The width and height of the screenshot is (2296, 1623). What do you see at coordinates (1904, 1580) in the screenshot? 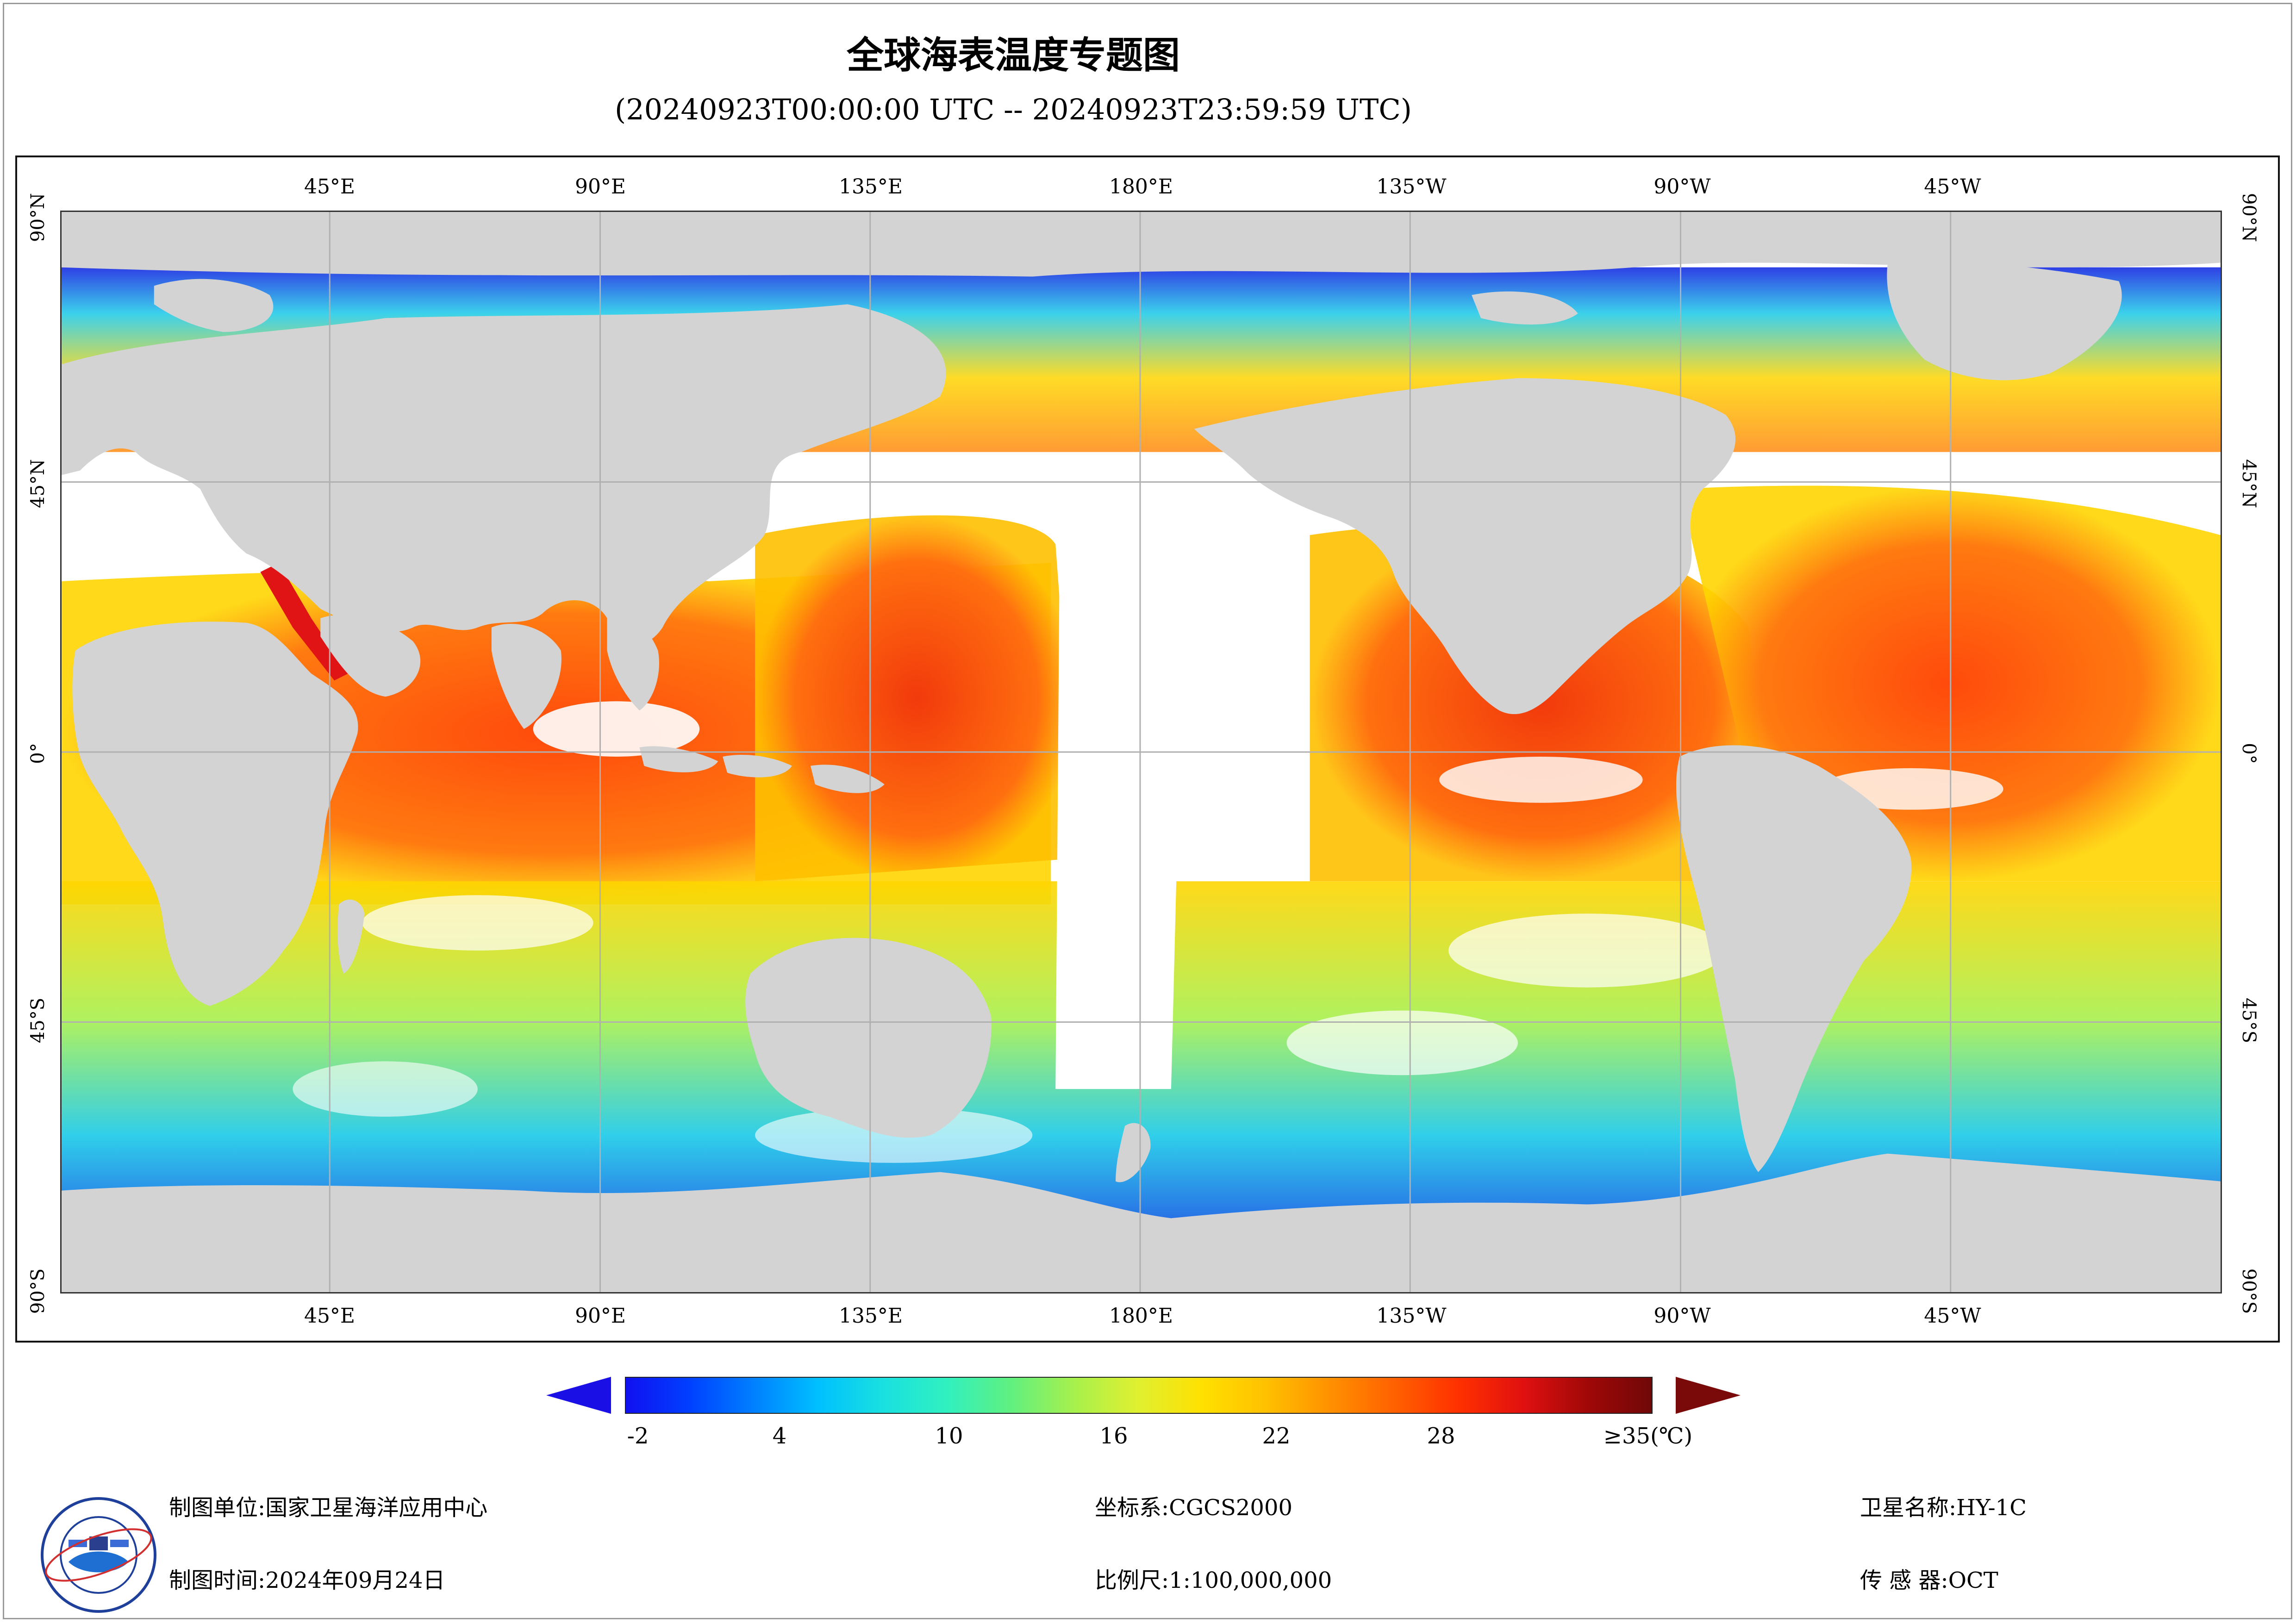
I see `sensor-label: 传 感 器:` at bounding box center [1904, 1580].